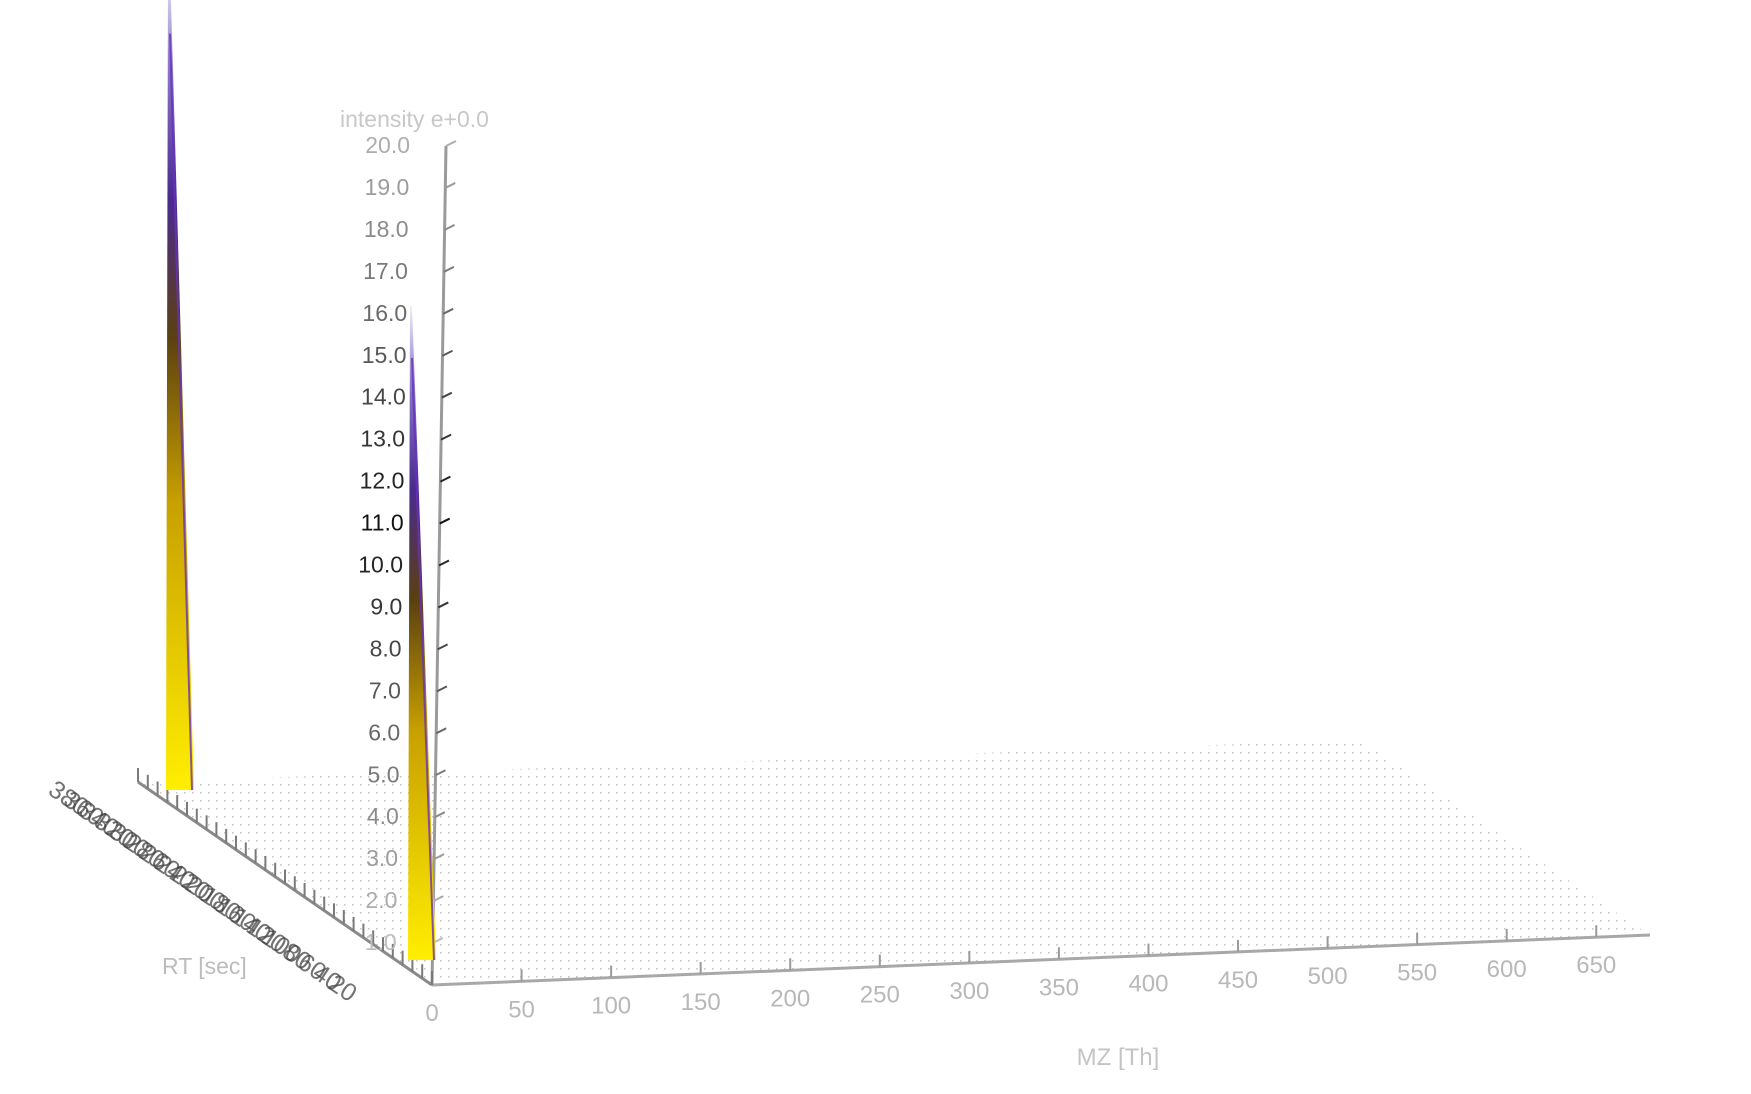 This screenshot has height=1094, width=1751. What do you see at coordinates (385, 690) in the screenshot?
I see `intensity-tick-label: 7.0` at bounding box center [385, 690].